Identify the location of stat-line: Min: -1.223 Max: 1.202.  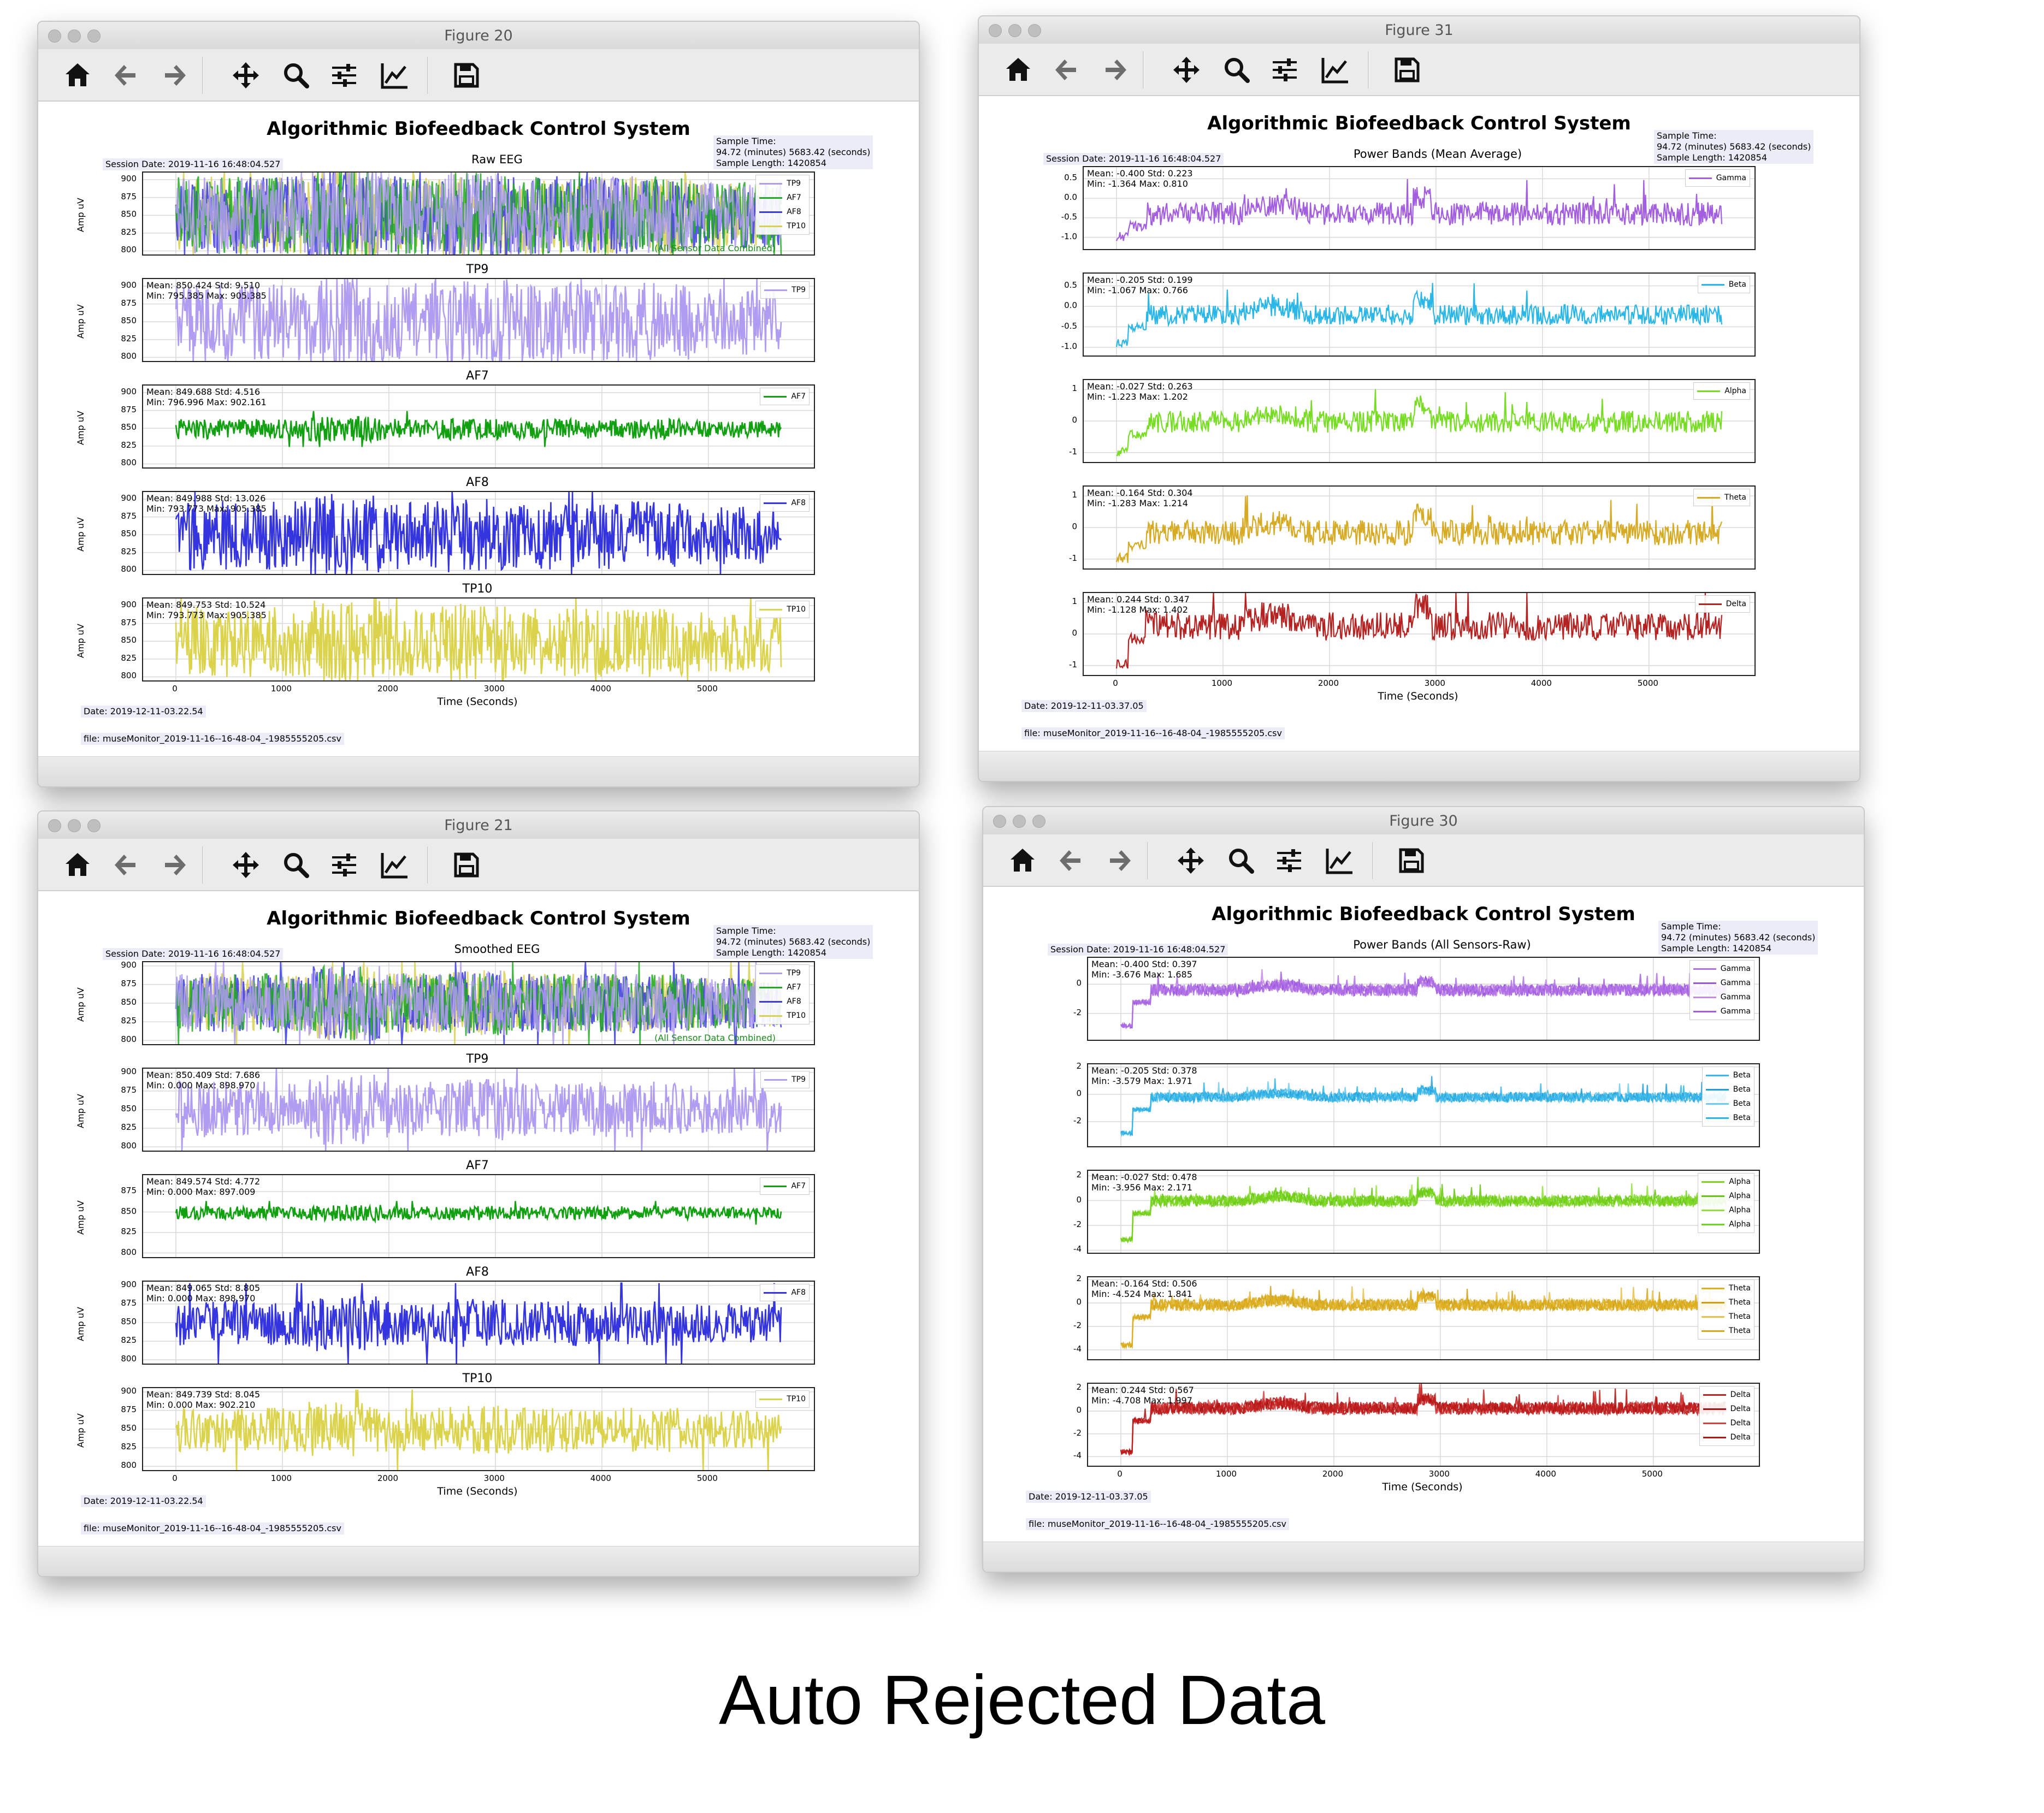
(1137, 397).